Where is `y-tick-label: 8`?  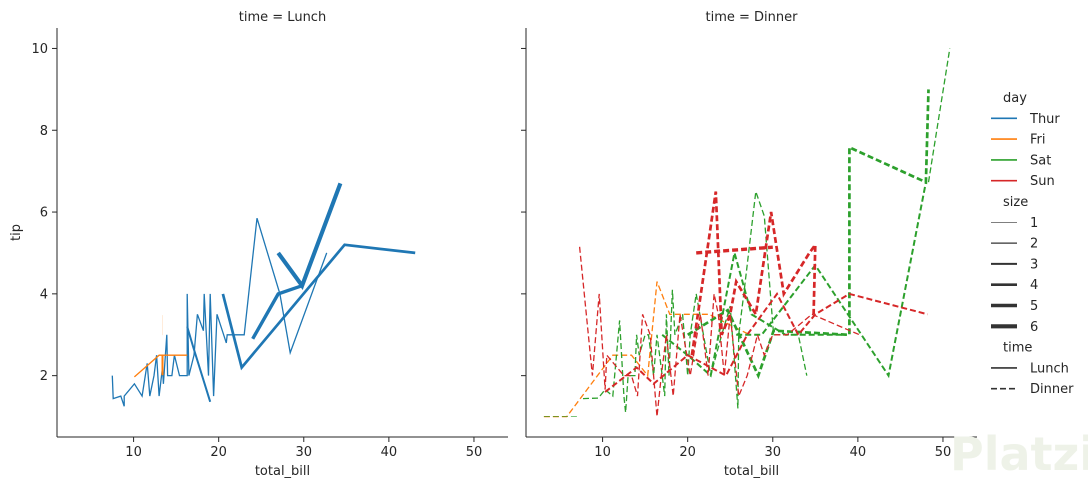 y-tick-label: 8 is located at coordinates (44, 131).